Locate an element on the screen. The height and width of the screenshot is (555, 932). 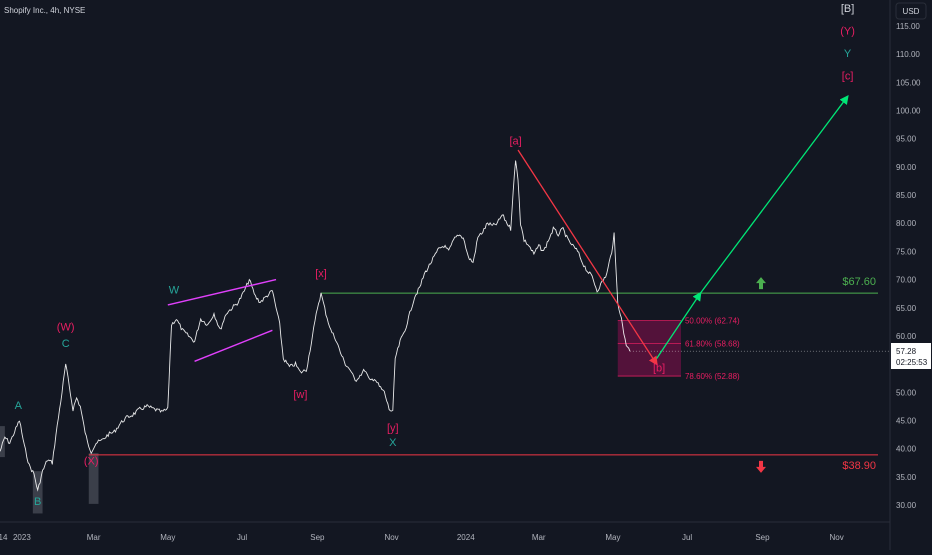
wave-label: B is located at coordinates (37, 502).